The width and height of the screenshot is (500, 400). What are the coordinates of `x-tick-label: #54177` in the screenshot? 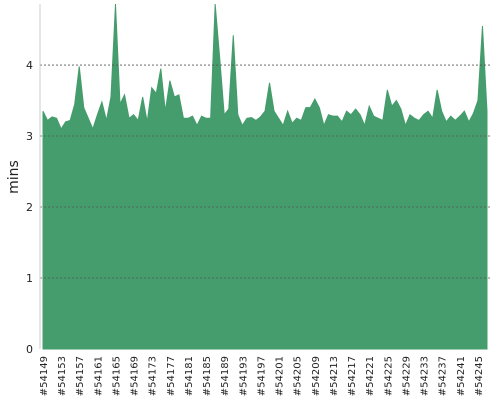 It's located at (171, 376).